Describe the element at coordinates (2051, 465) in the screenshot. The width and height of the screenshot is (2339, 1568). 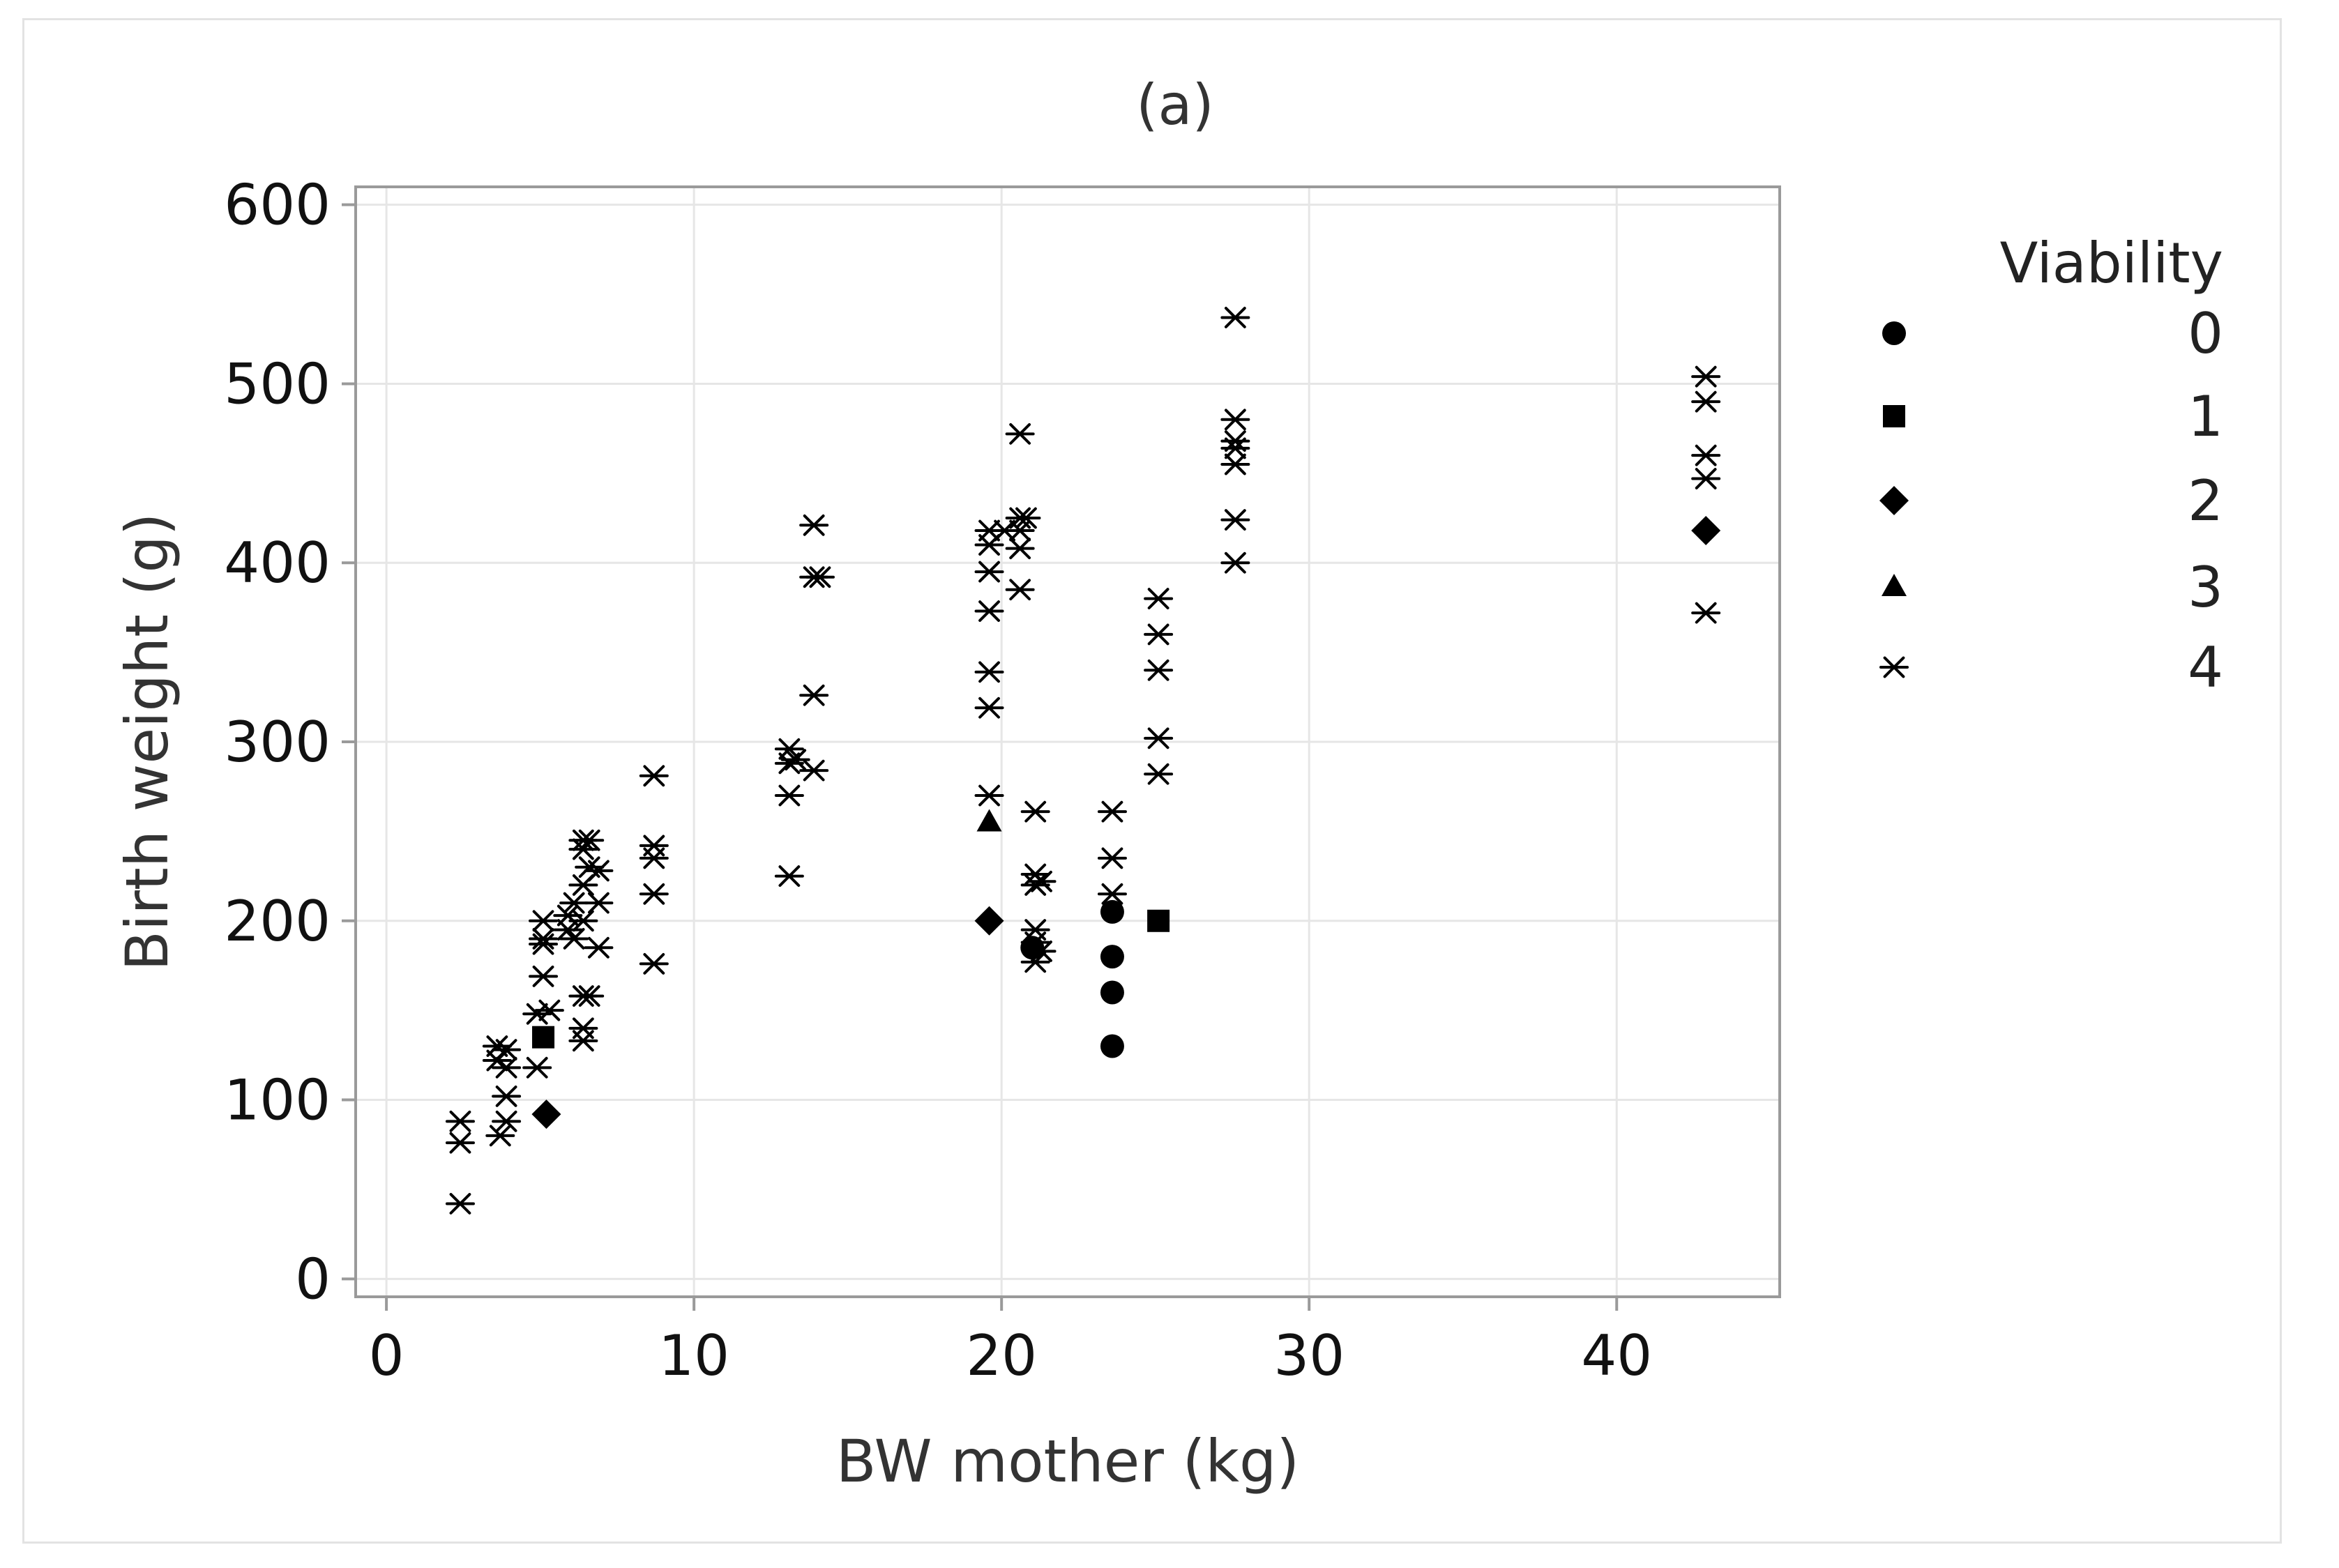
I see `legend: Viability 0 1 2 3 4` at that location.